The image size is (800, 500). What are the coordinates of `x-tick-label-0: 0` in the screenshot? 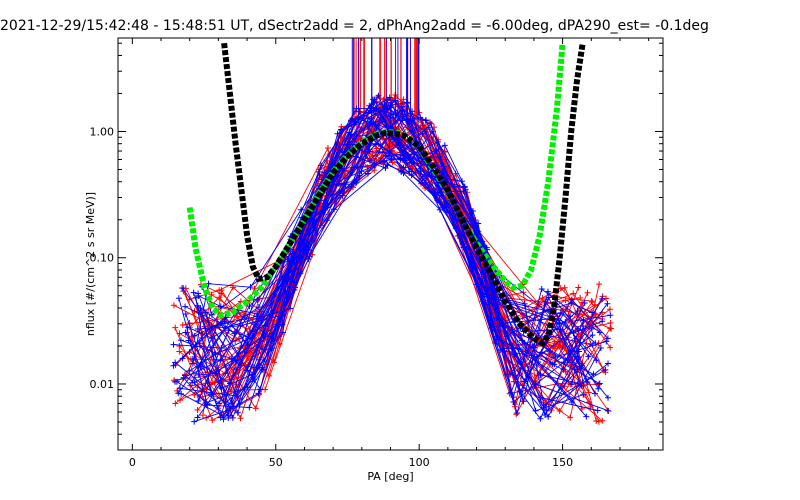 It's located at (132, 462).